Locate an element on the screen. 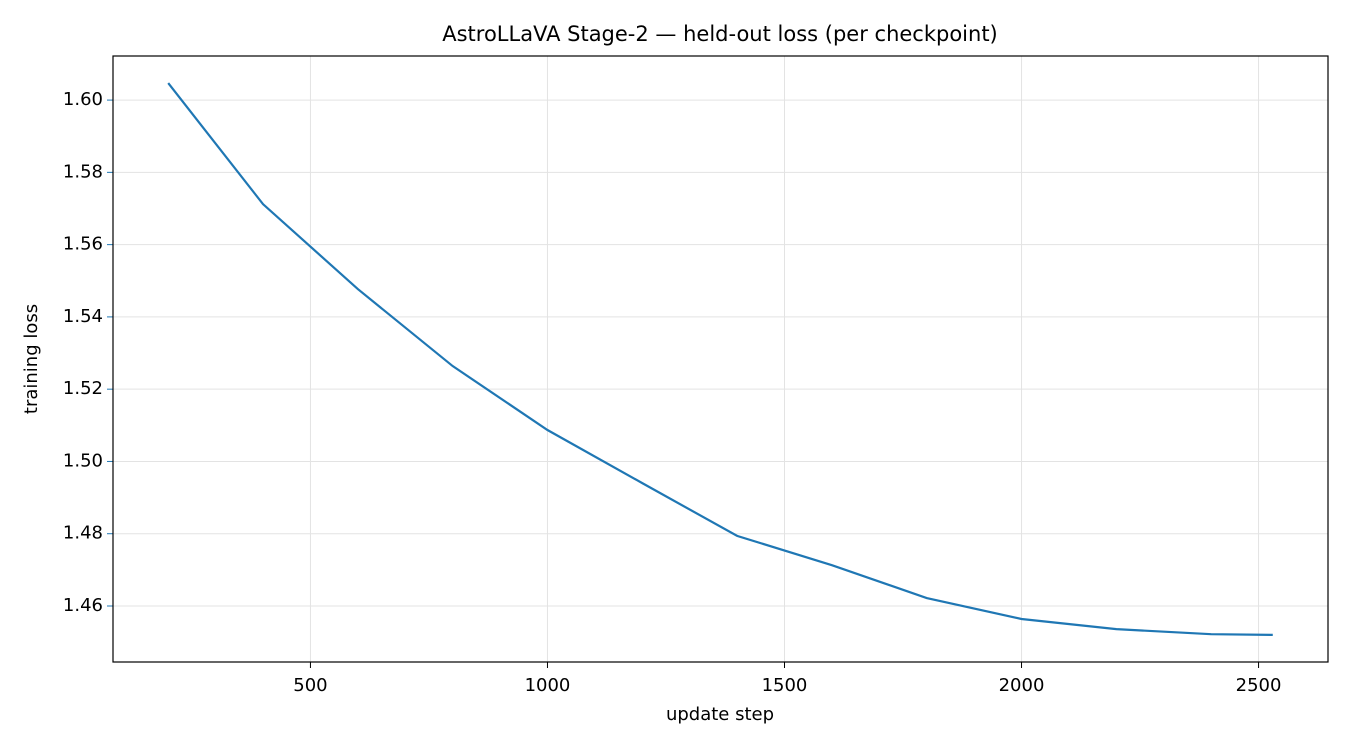  x-tick-label: 2000 is located at coordinates (1022, 685).